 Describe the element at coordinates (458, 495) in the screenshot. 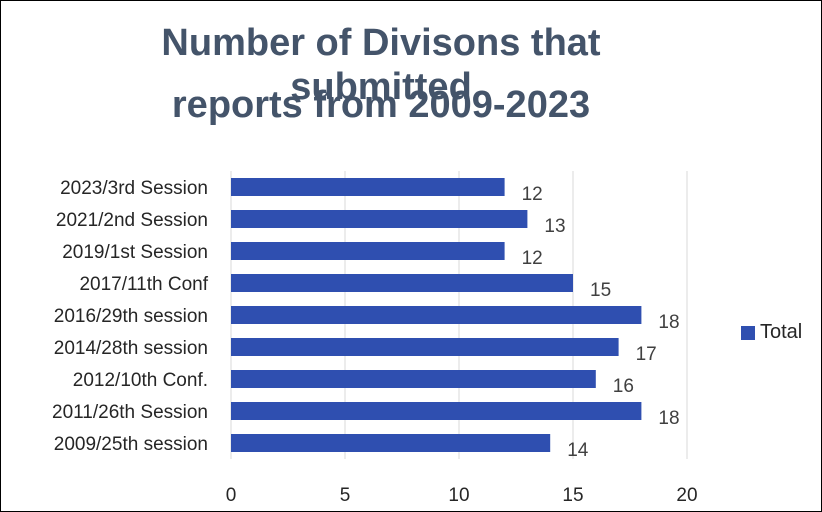

I see `x-tick-label: 10` at that location.